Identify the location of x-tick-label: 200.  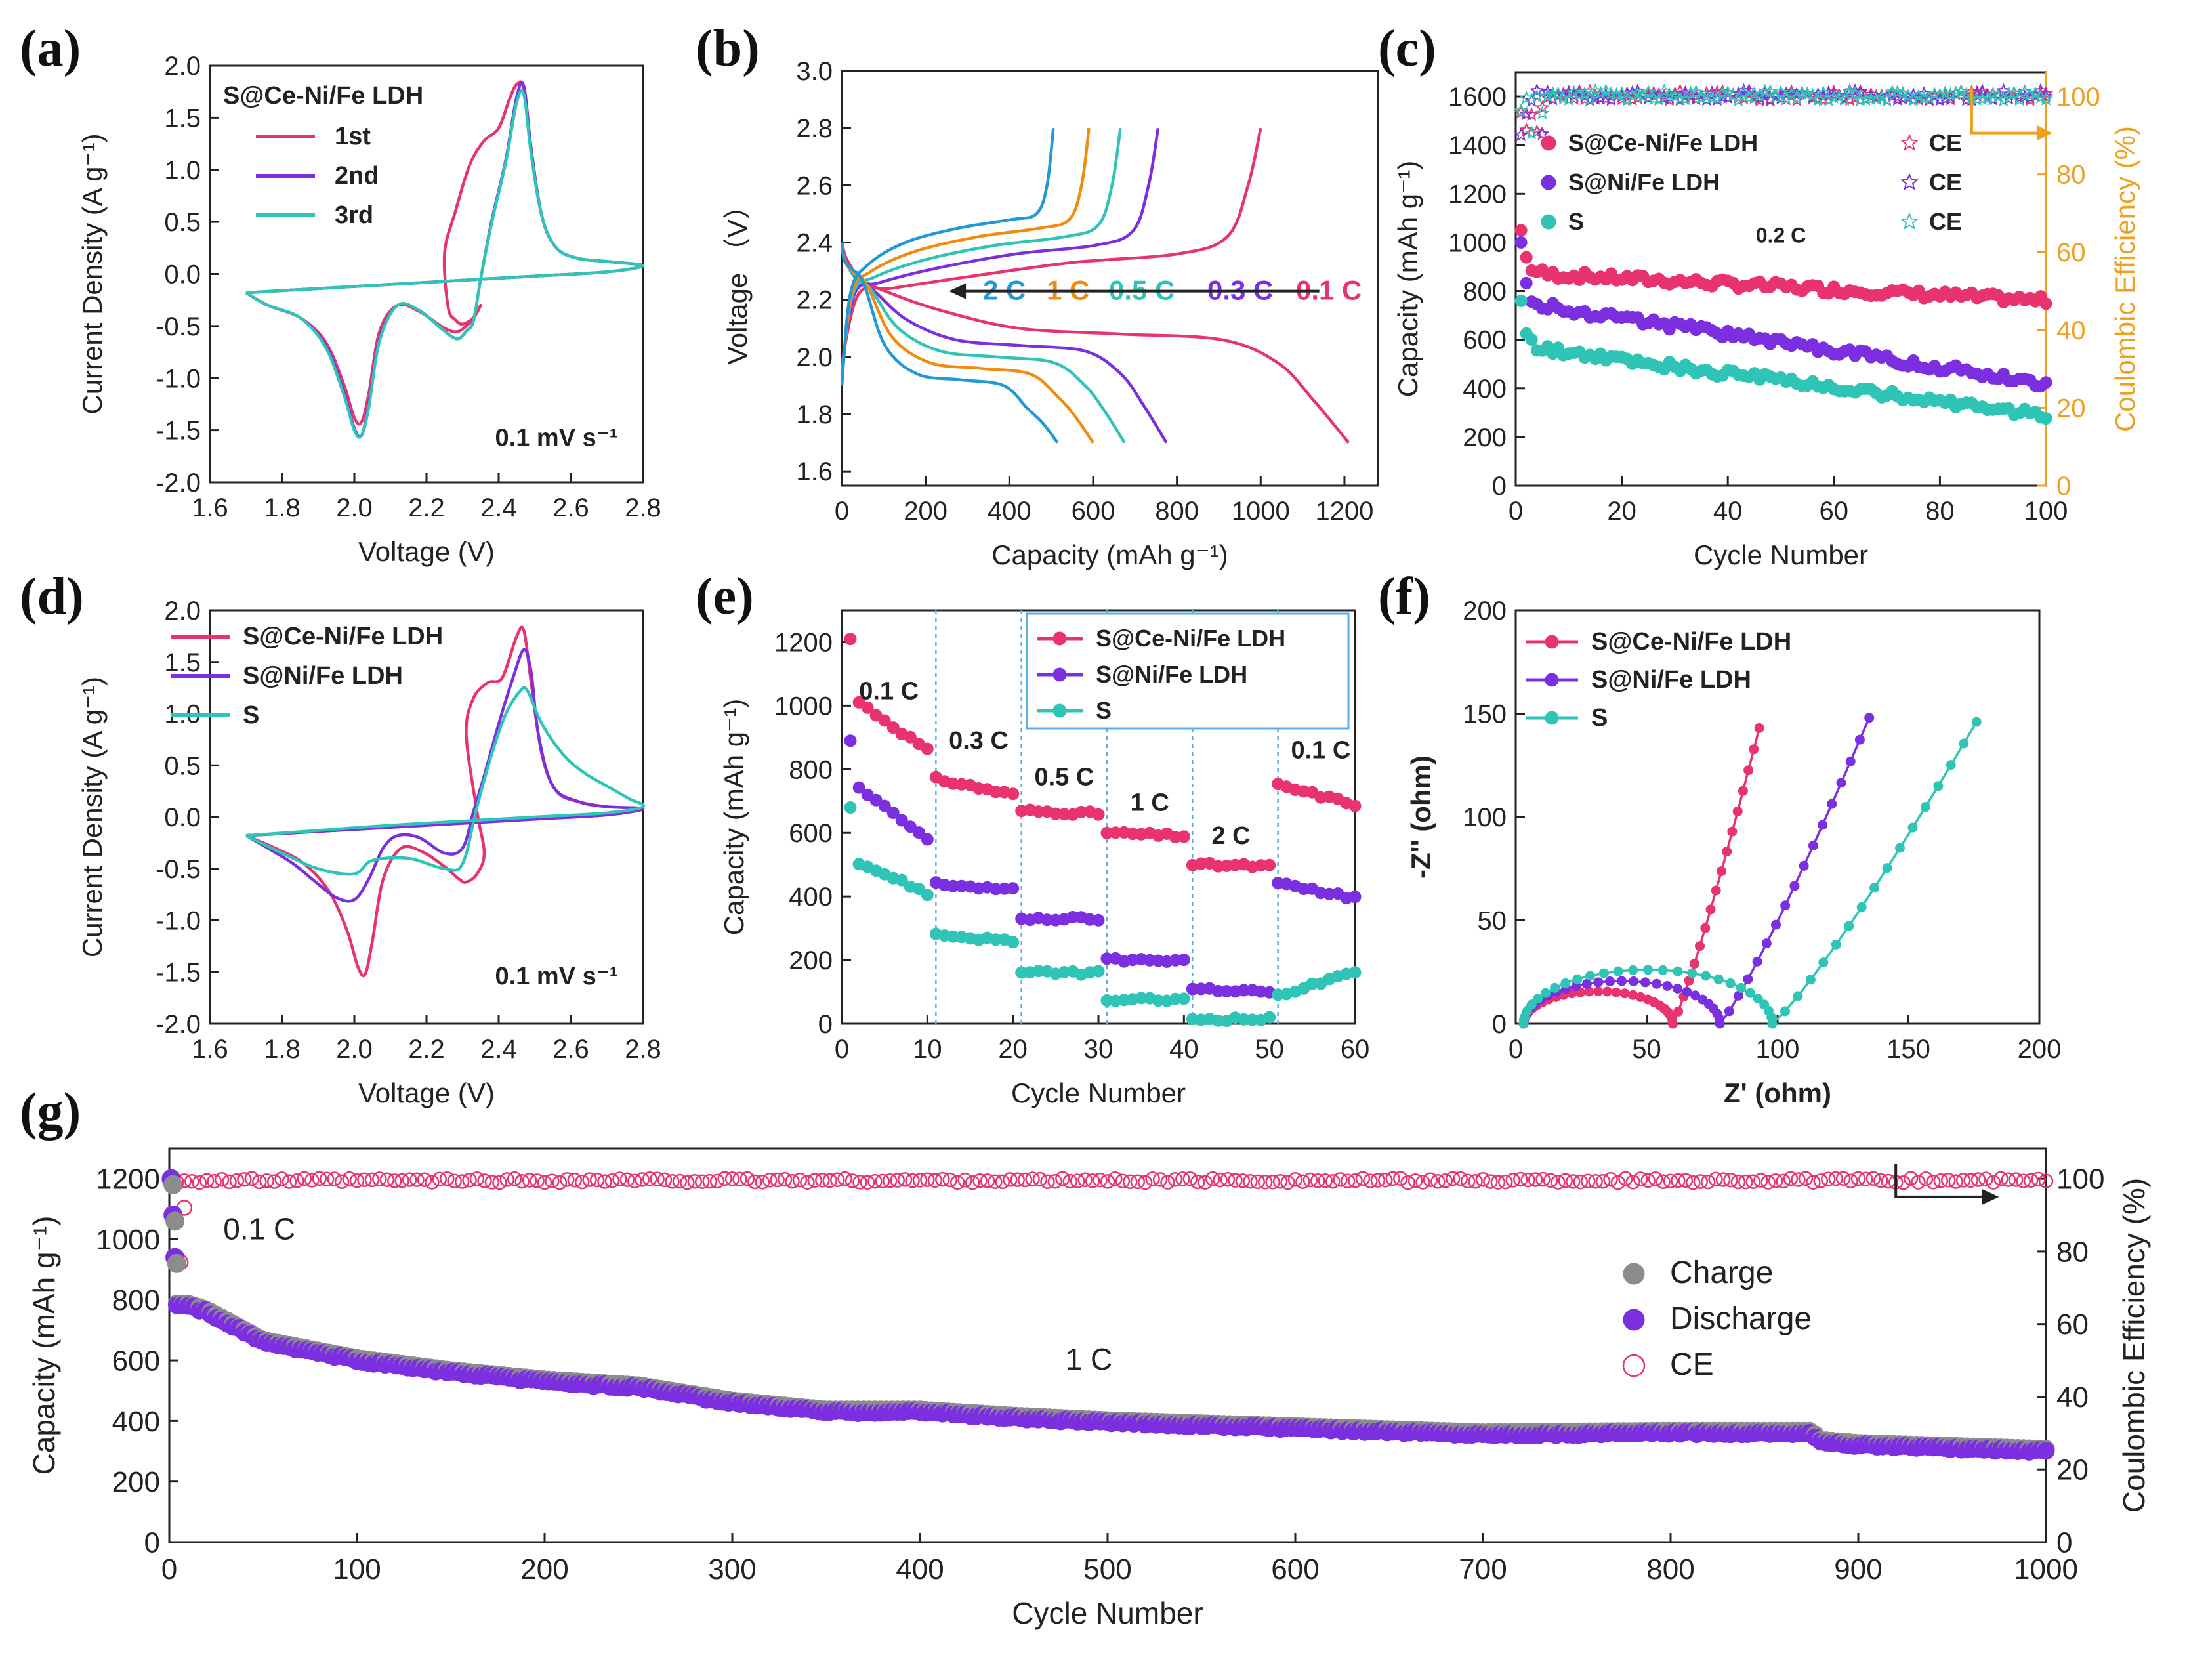
(926, 511).